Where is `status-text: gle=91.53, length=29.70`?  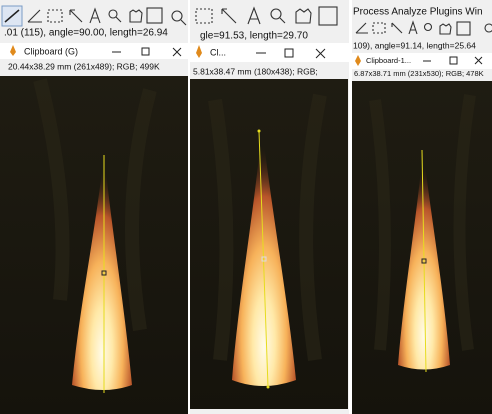
status-text: gle=91.53, length=29.70 is located at coordinates (254, 36).